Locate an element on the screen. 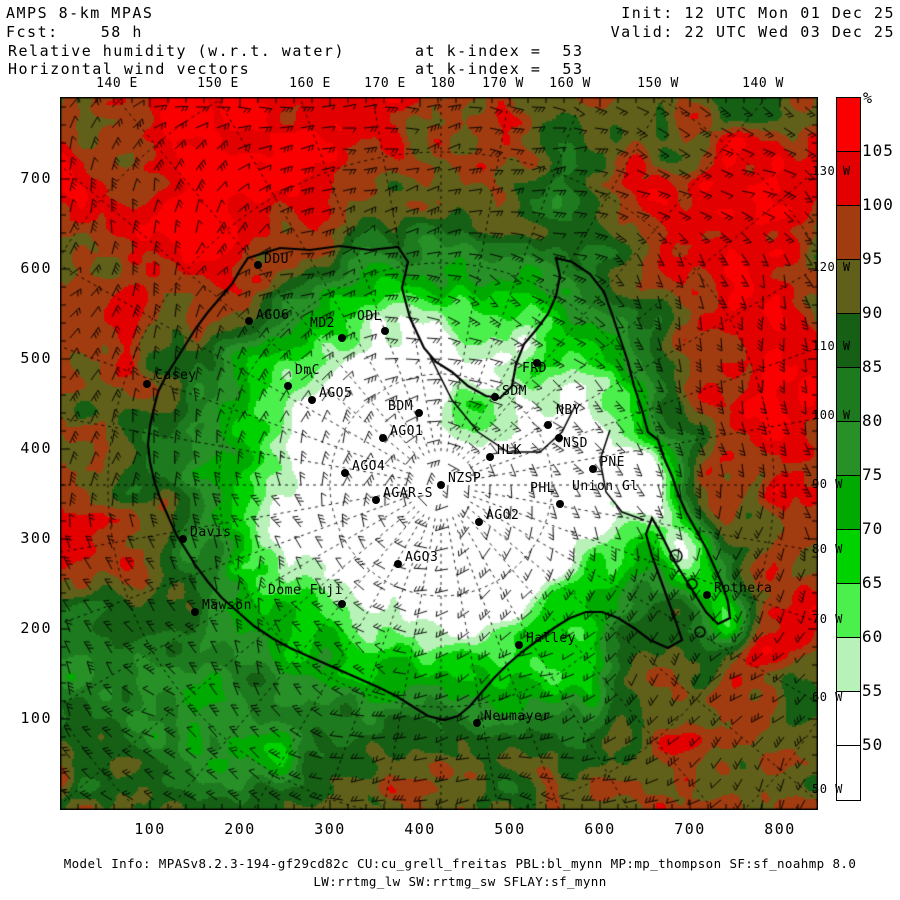 This screenshot has height=900, width=900. station-label: Union Gl is located at coordinates (605, 486).